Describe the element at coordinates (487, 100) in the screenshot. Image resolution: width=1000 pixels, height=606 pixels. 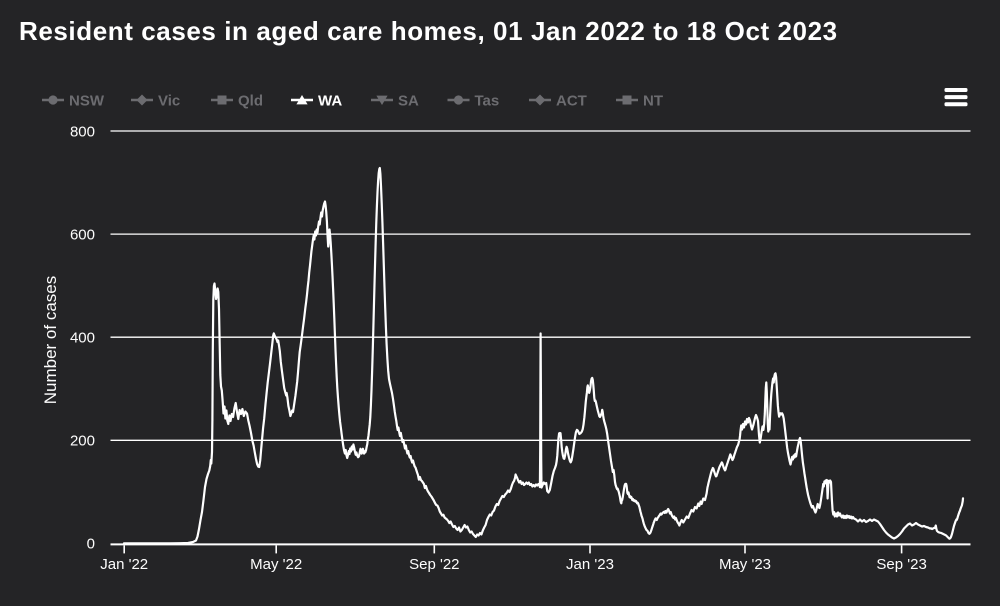
I see `svg-text: Tas` at that location.